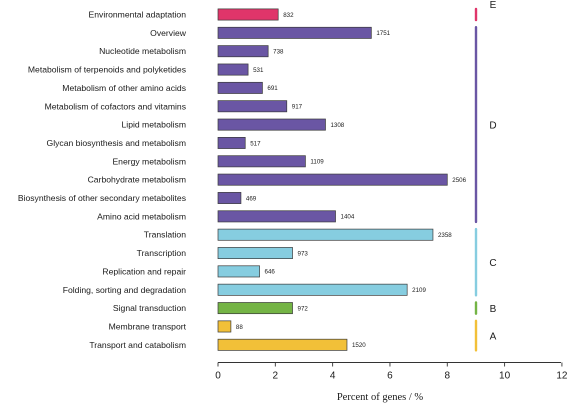 This screenshot has height=407, width=571. What do you see at coordinates (276, 376) in the screenshot?
I see `x-tick-label-2: 2` at bounding box center [276, 376].